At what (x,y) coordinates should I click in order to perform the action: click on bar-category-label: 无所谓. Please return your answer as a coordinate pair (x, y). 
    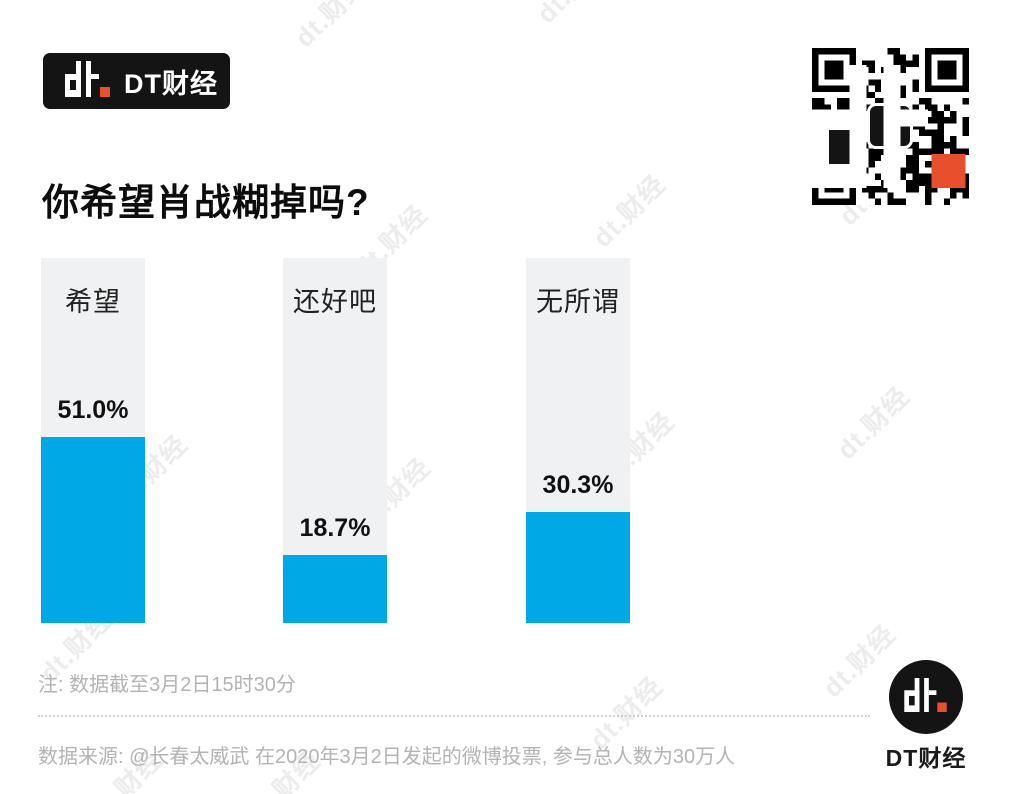
    Looking at the image, I should click on (578, 302).